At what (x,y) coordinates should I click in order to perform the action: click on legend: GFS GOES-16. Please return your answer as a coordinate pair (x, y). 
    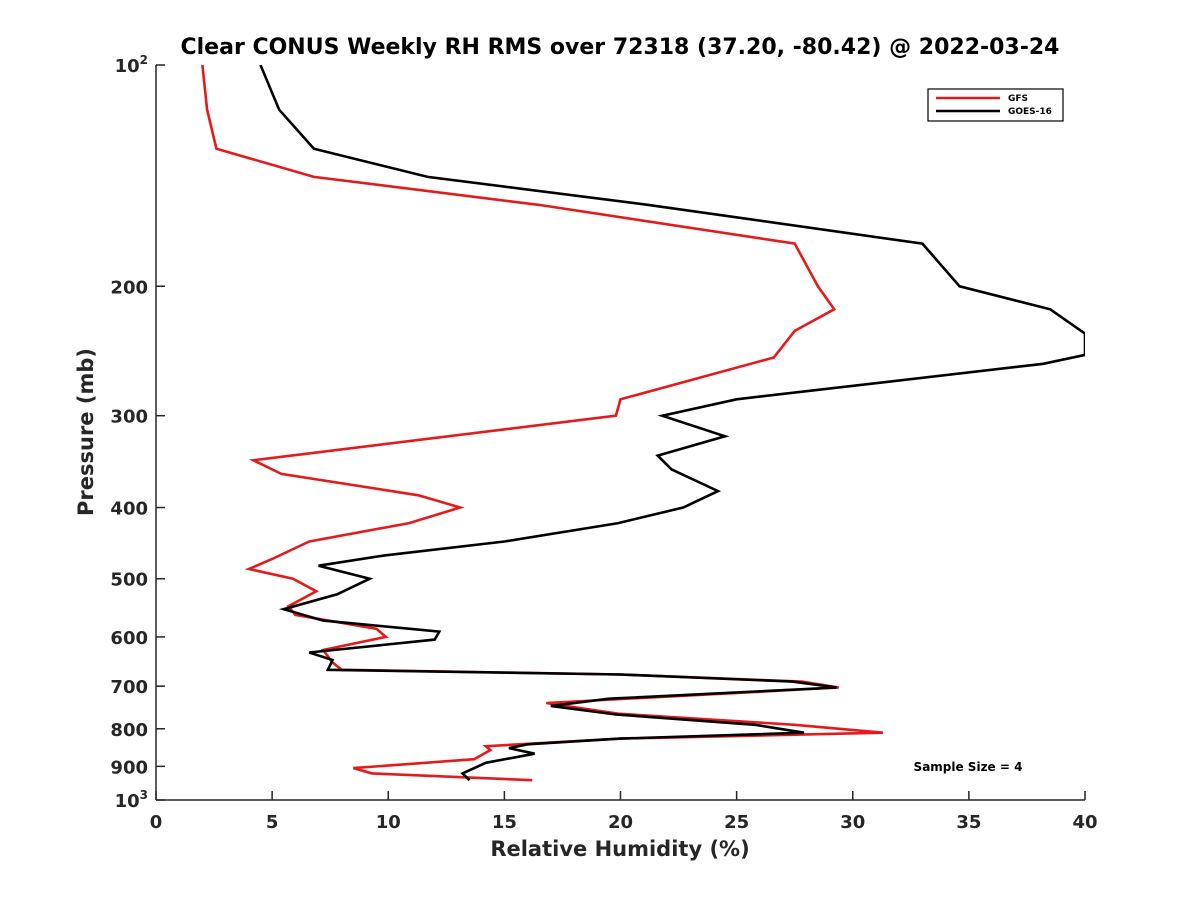
    Looking at the image, I should click on (995, 105).